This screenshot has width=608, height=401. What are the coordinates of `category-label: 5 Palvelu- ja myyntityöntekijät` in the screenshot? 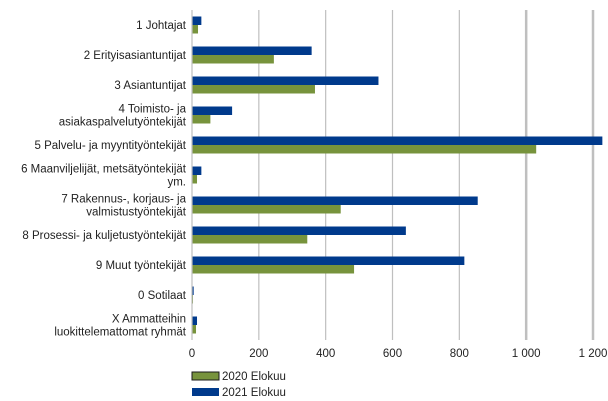 It's located at (111, 146).